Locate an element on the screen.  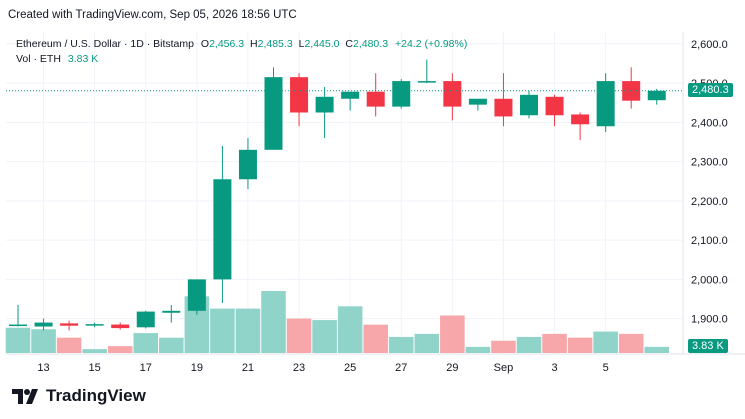
close-value: 2,480.3 is located at coordinates (371, 44).